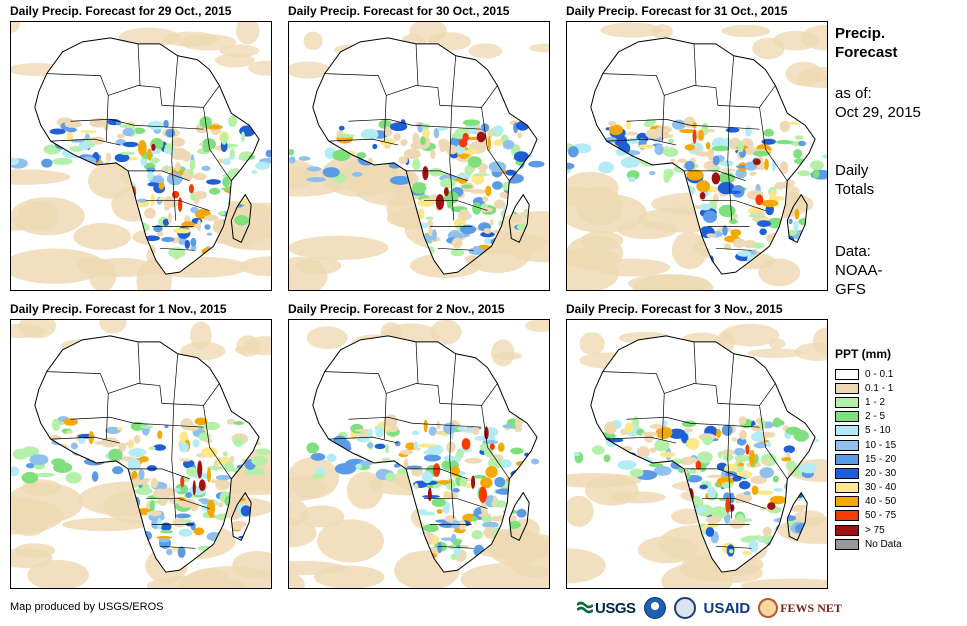  Describe the element at coordinates (878, 103) in the screenshot. I see `asof-block: as of: Oct 29, 2015` at that location.